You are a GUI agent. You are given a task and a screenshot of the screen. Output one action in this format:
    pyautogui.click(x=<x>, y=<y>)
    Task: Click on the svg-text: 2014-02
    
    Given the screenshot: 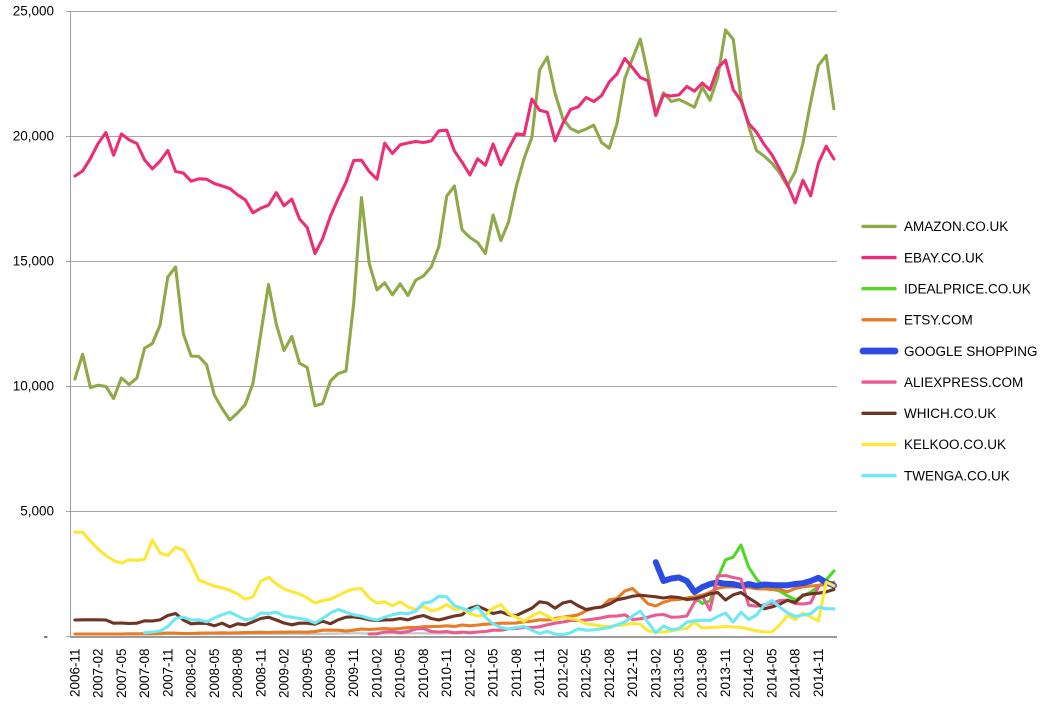 What is the action you would take?
    pyautogui.click(x=748, y=674)
    